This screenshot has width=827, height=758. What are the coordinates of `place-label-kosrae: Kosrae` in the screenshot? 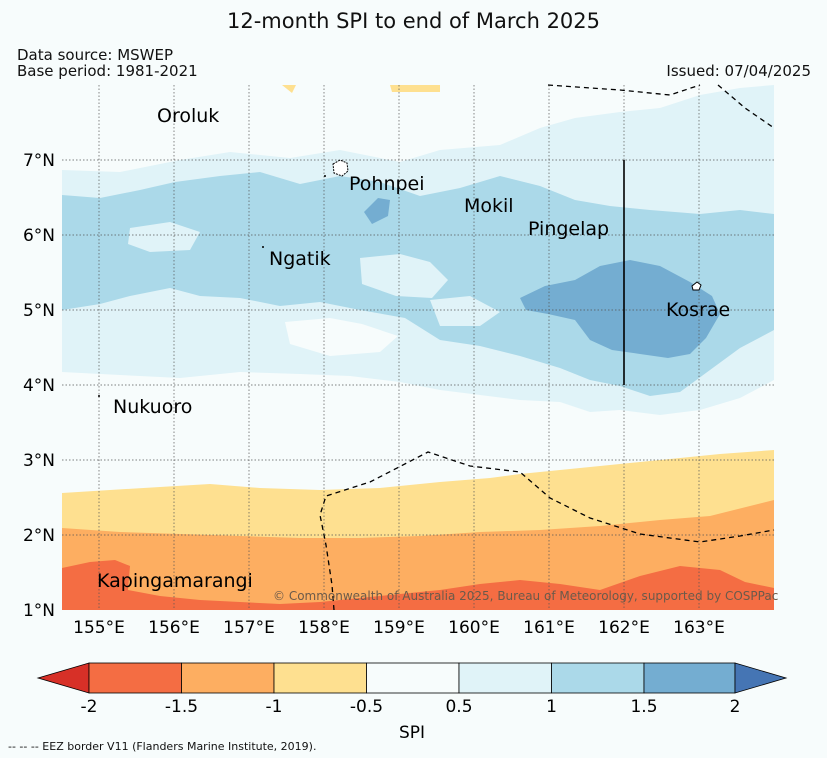 It's located at (698, 310).